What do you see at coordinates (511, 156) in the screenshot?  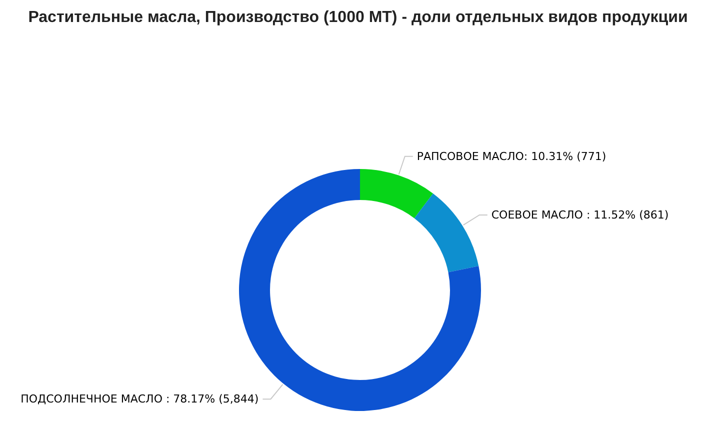 I see `slice-label: РАПСОВОЕ МАСЛО: 10.31% (771)` at bounding box center [511, 156].